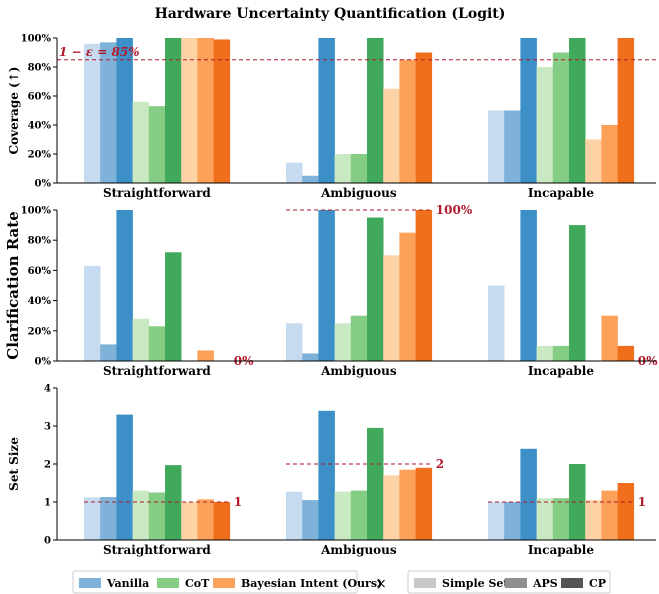 Image resolution: width=659 pixels, height=594 pixels. I want to click on reference-line-label: 2, so click(440, 464).